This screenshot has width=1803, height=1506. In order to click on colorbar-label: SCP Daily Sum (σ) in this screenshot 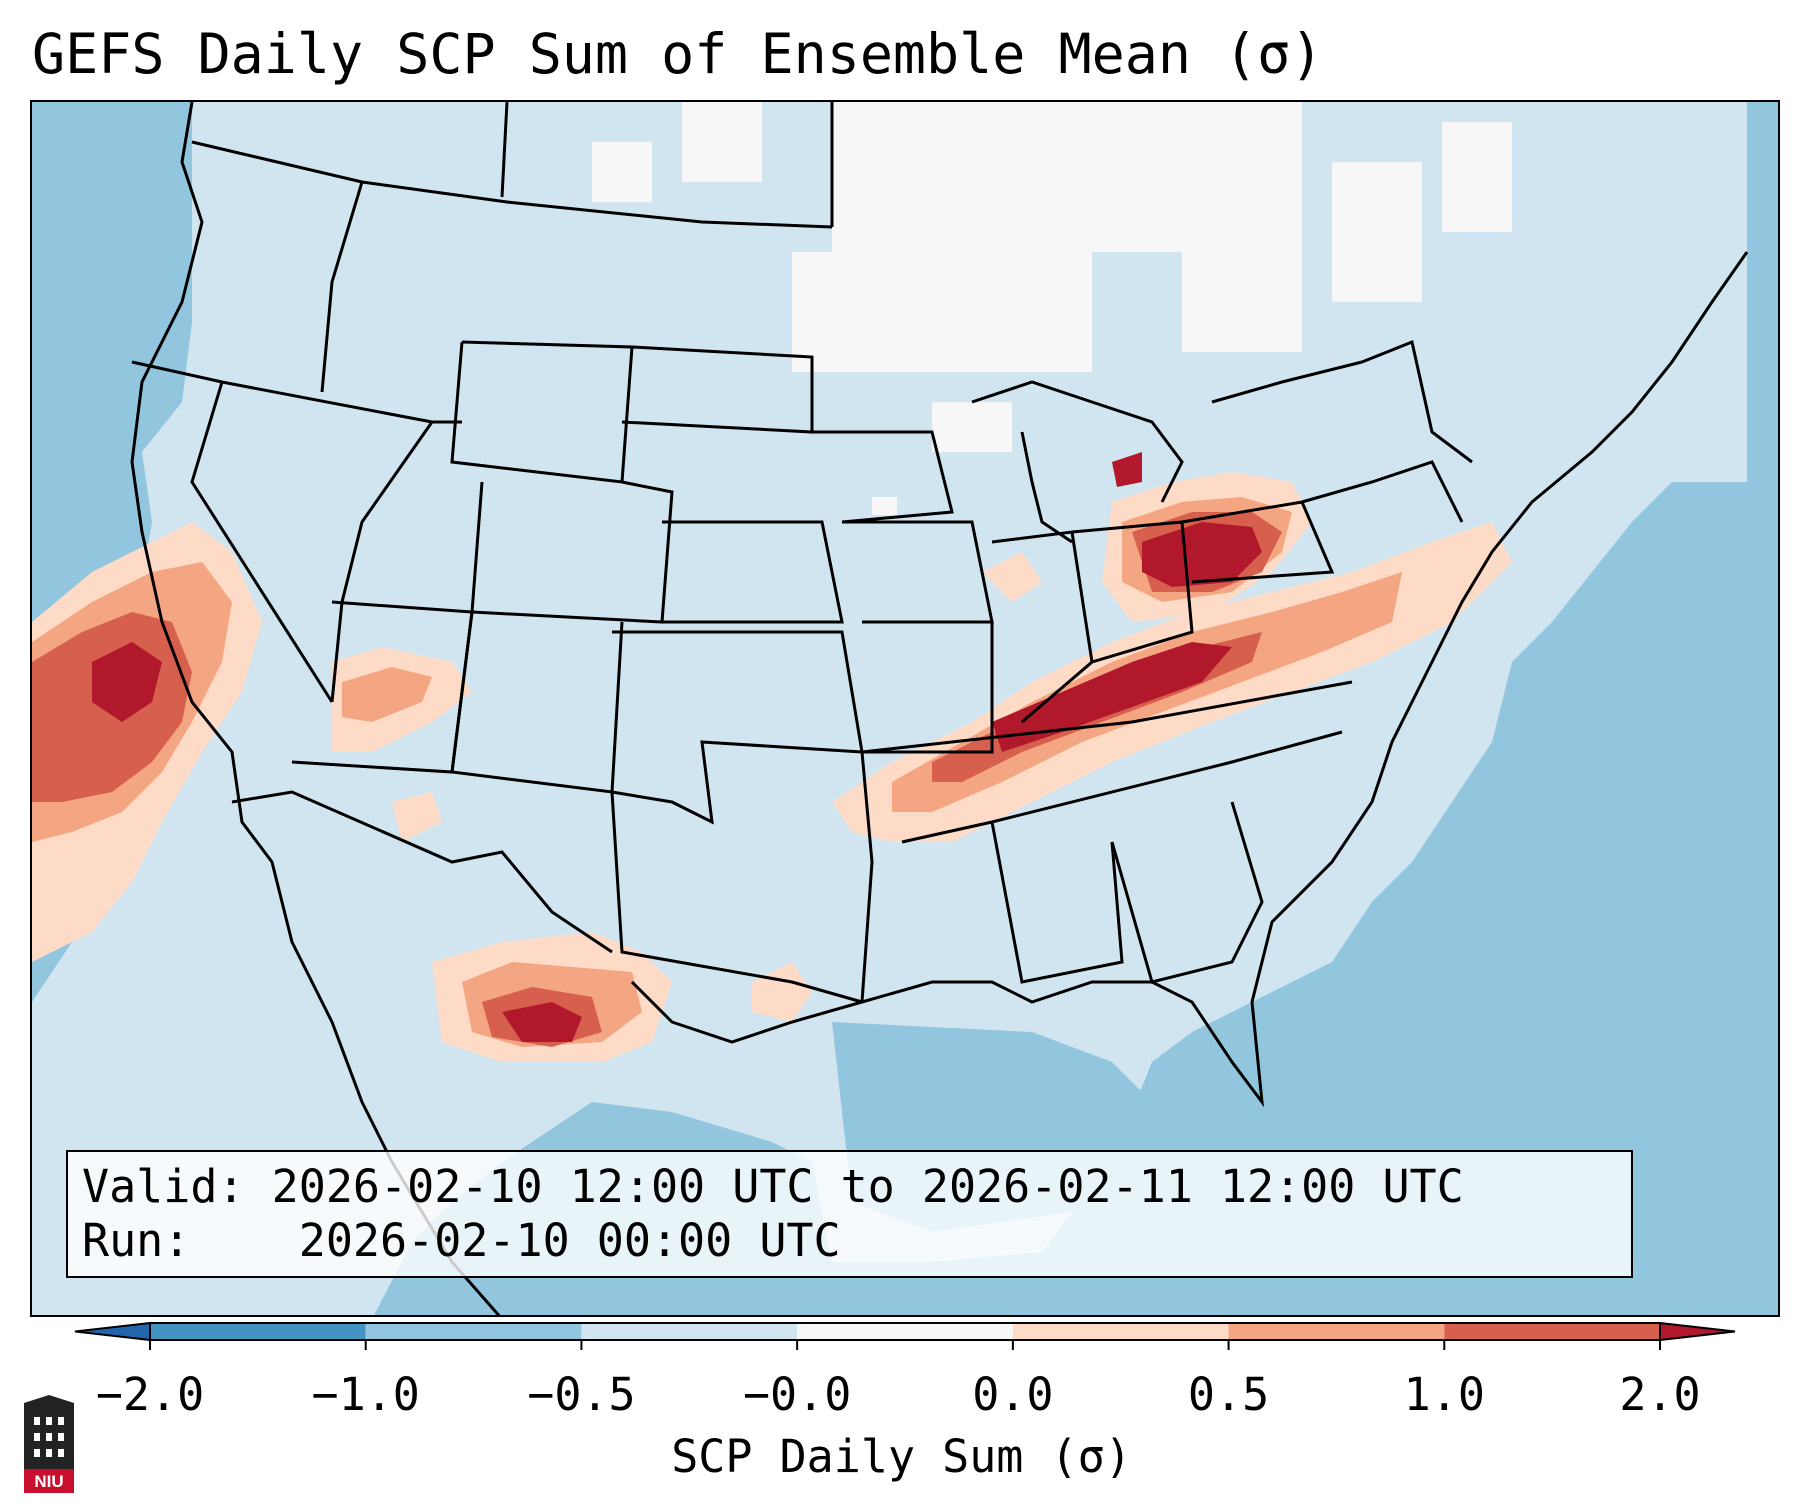, I will do `click(901, 1456)`.